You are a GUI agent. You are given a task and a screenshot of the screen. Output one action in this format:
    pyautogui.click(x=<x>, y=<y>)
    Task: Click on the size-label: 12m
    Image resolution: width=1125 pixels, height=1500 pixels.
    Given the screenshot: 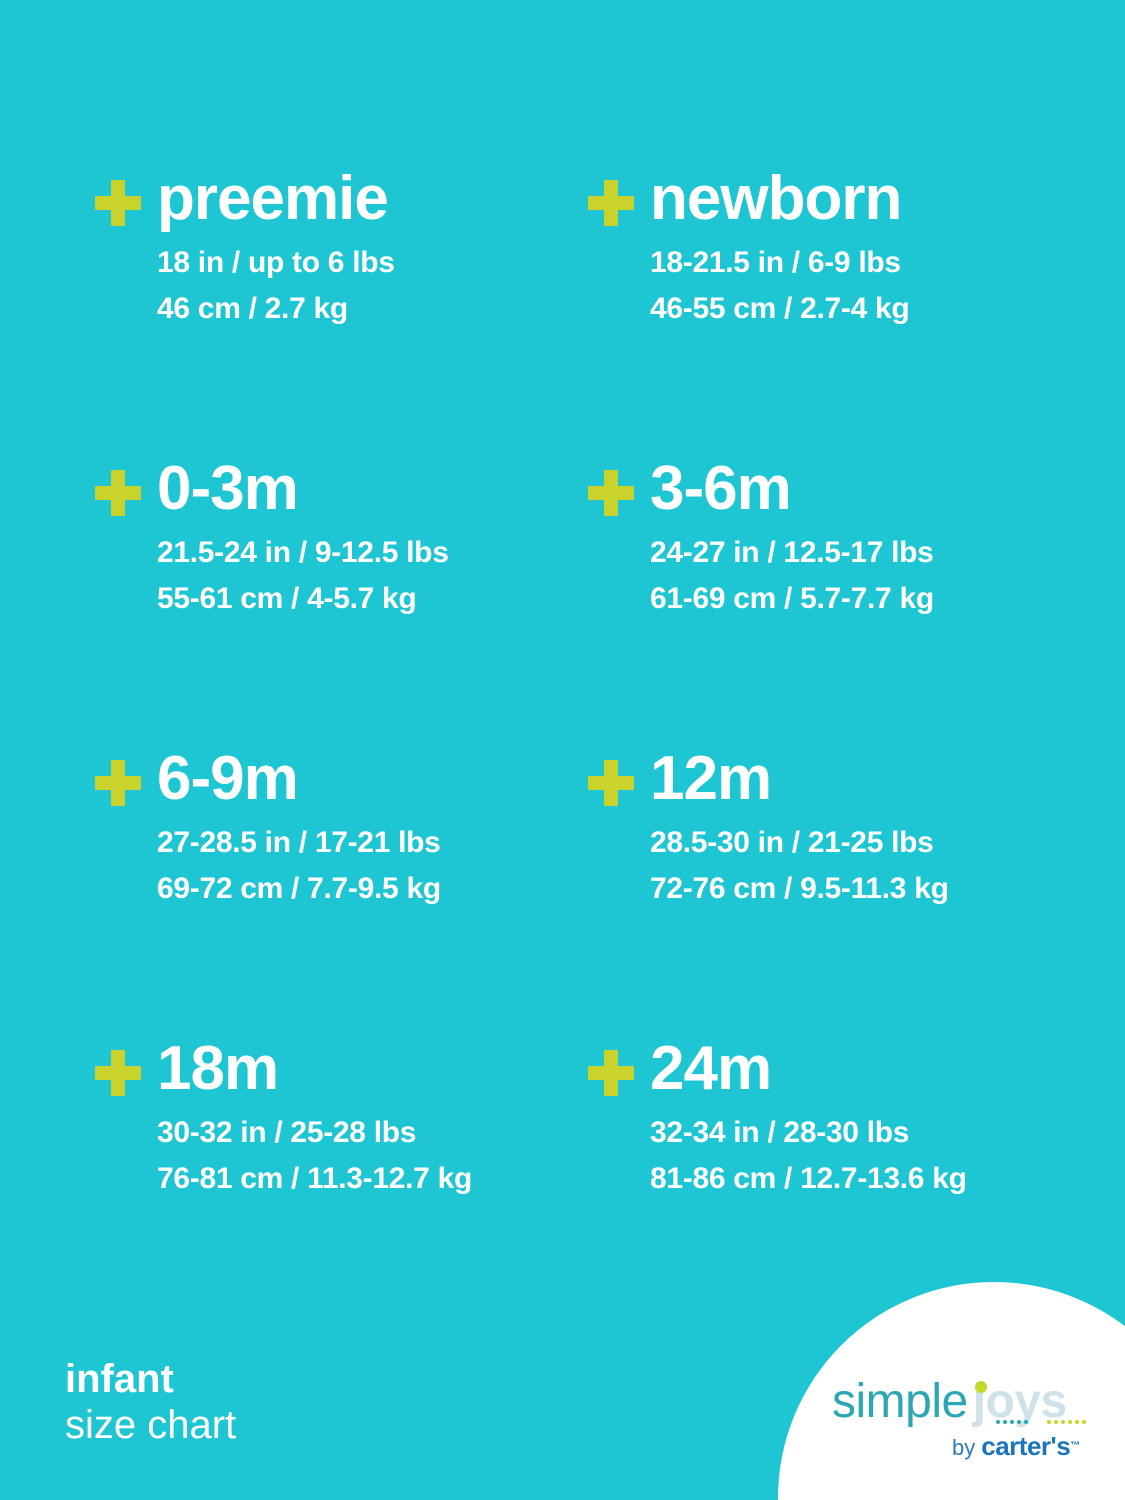 What is the action you would take?
    pyautogui.click(x=711, y=778)
    